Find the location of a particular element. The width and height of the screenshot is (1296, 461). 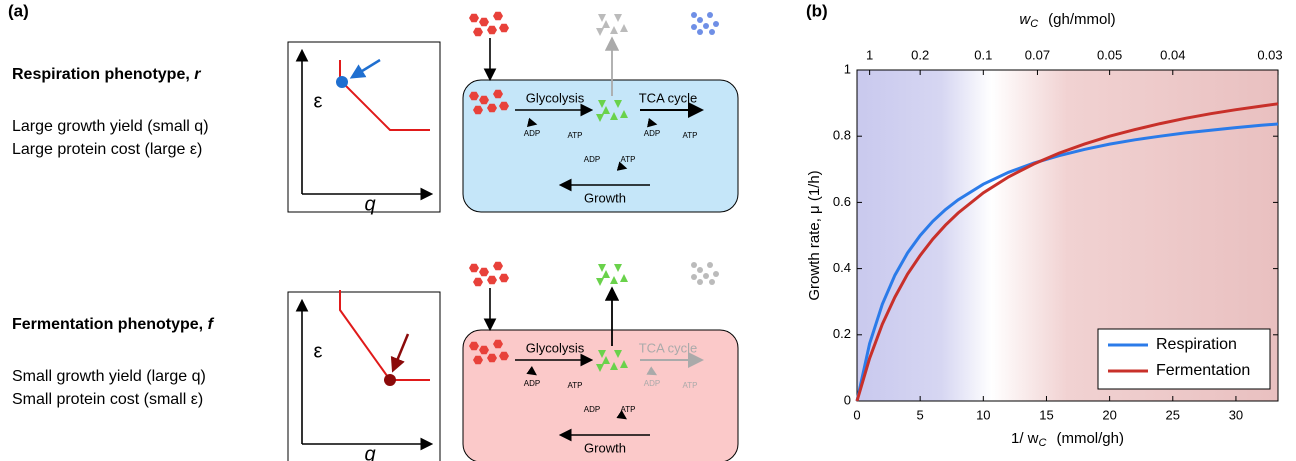

growth-label: Growth is located at coordinates (605, 447).